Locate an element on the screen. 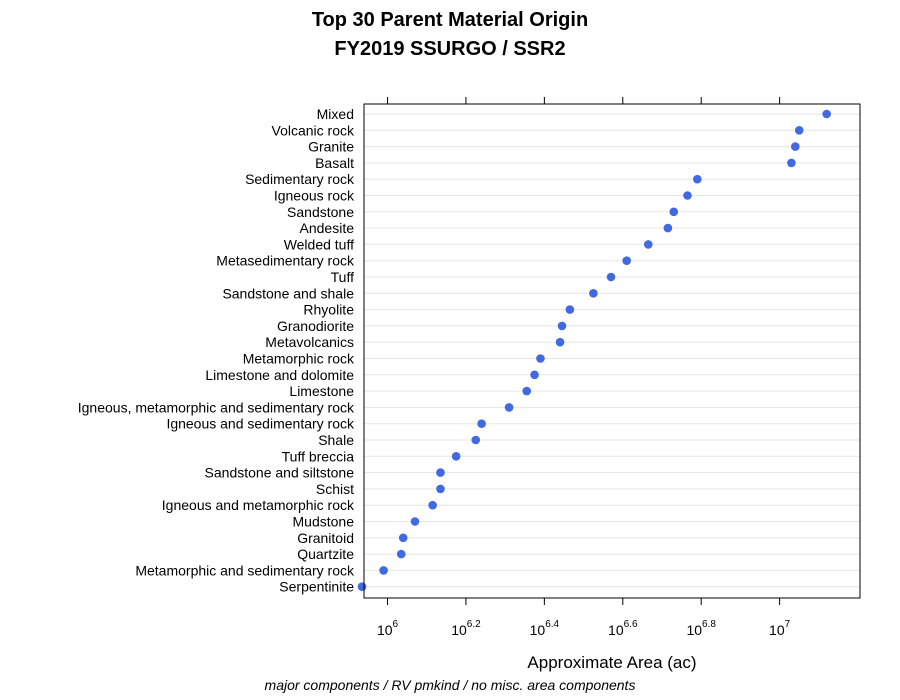 This screenshot has width=900, height=700. category-label: Igneous rock is located at coordinates (314, 196).